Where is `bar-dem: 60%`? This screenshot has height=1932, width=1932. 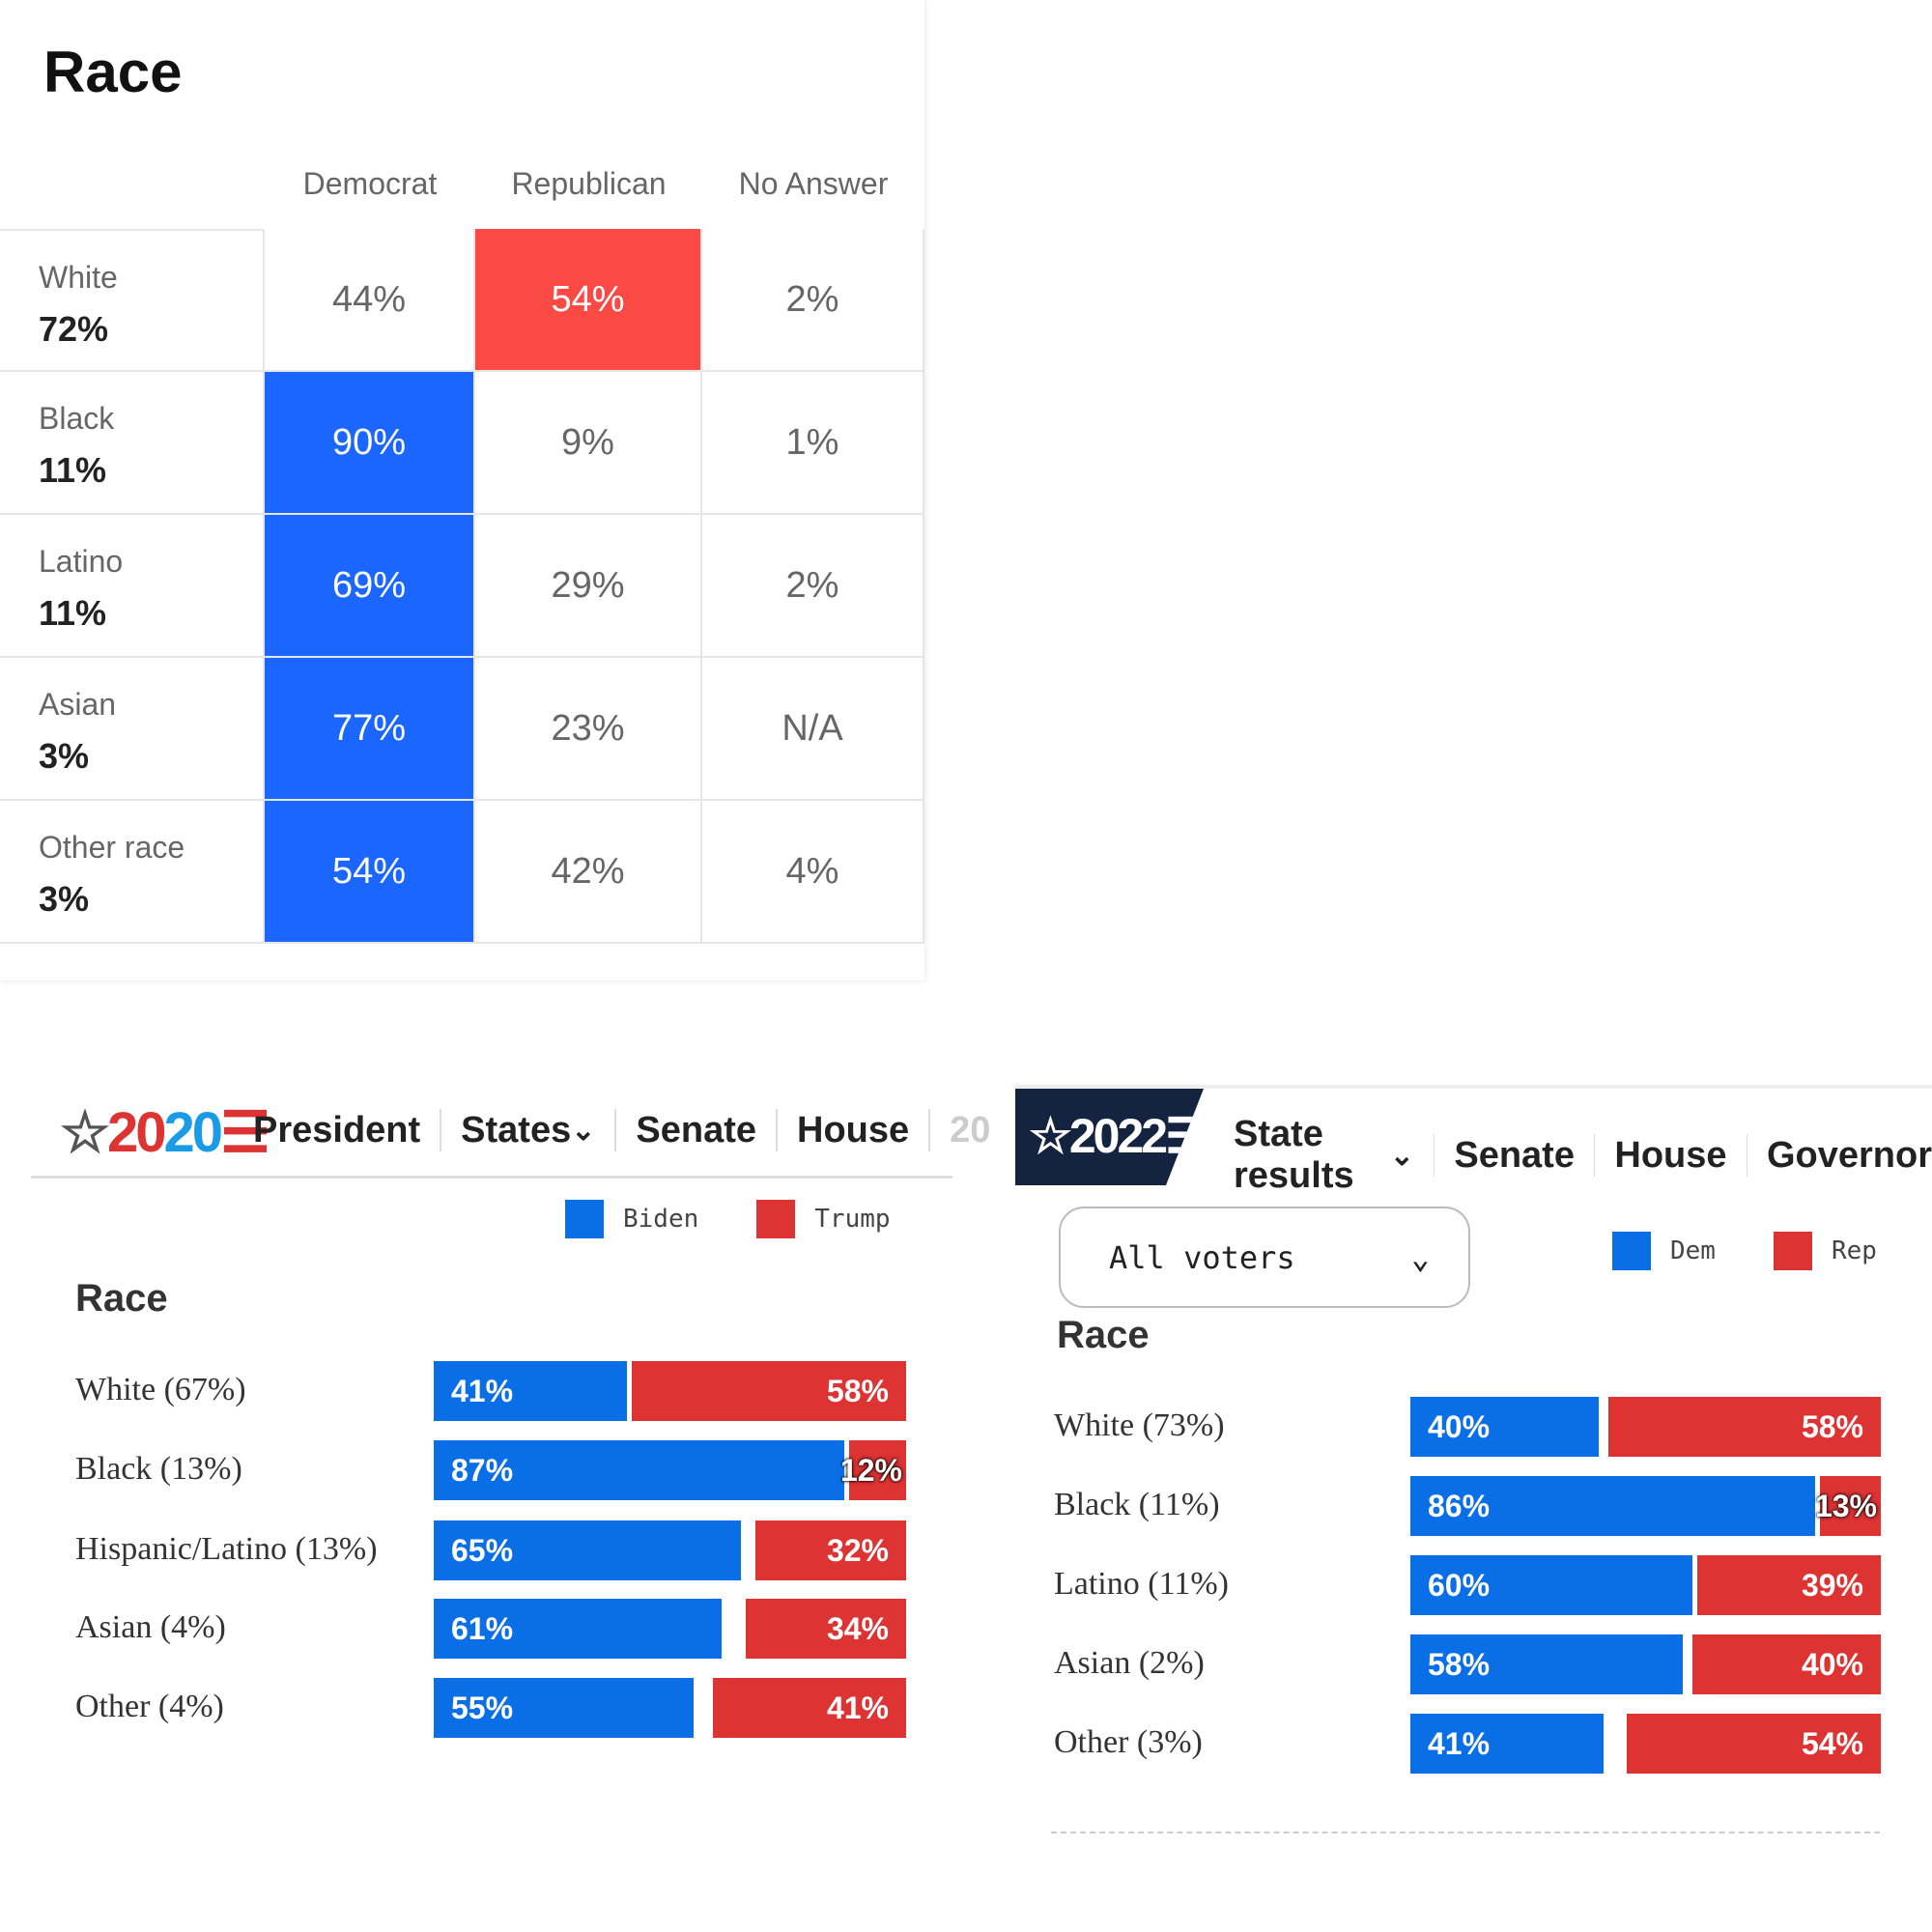
bar-dem: 60% is located at coordinates (1551, 1585).